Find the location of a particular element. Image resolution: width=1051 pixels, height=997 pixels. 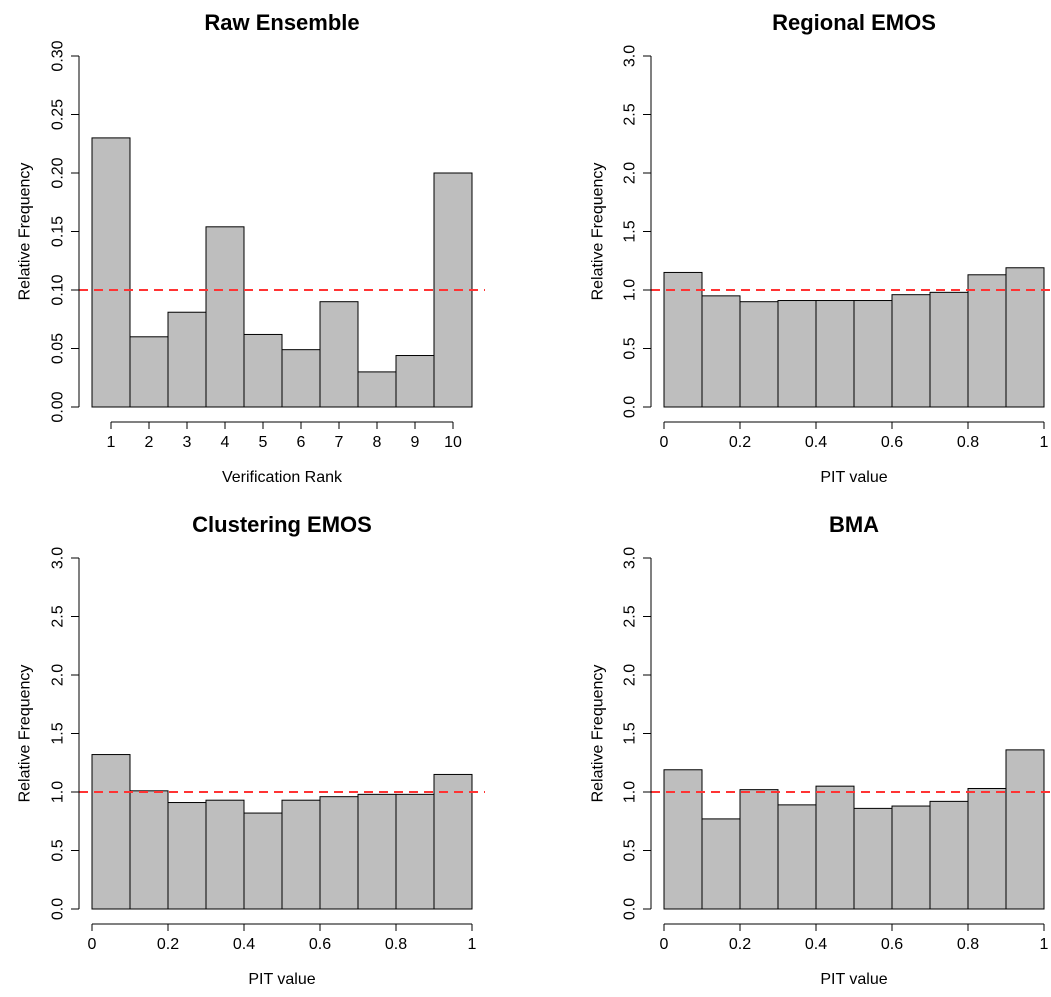

x-tick-label: 9 is located at coordinates (415, 442).